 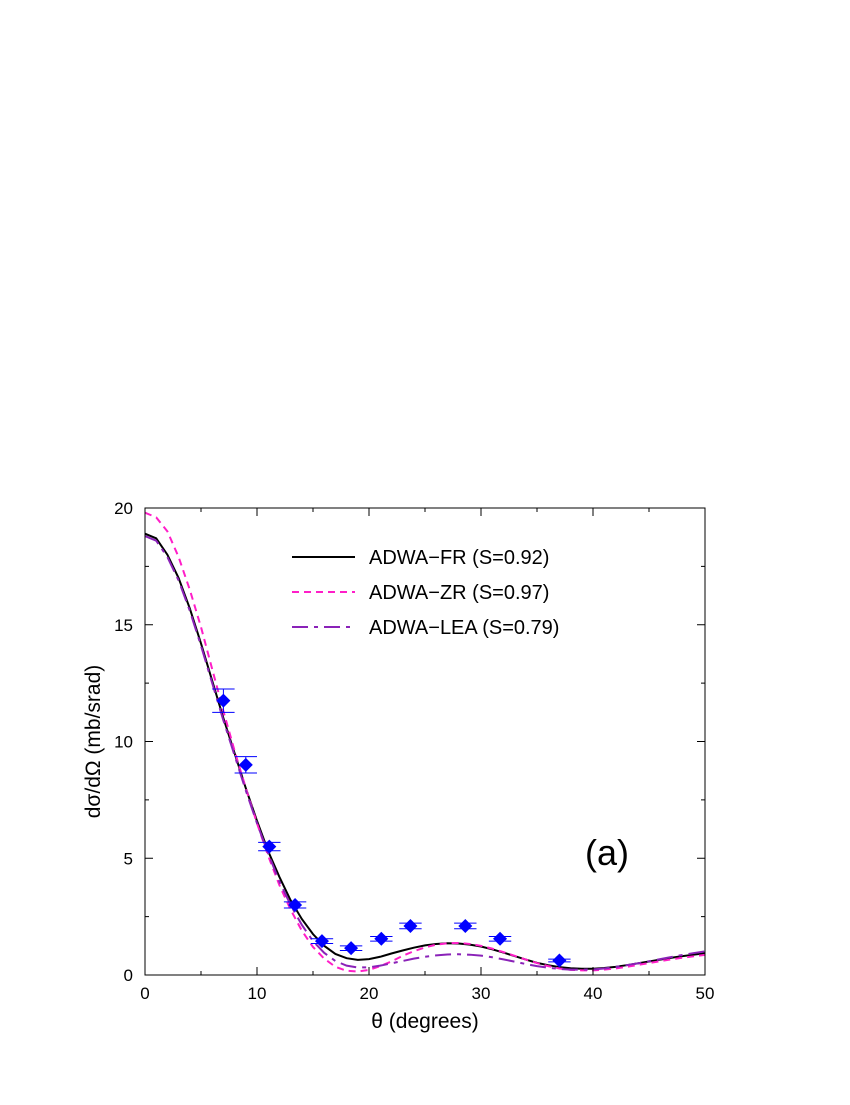 What do you see at coordinates (369, 993) in the screenshot?
I see `x-tick-label: 20` at bounding box center [369, 993].